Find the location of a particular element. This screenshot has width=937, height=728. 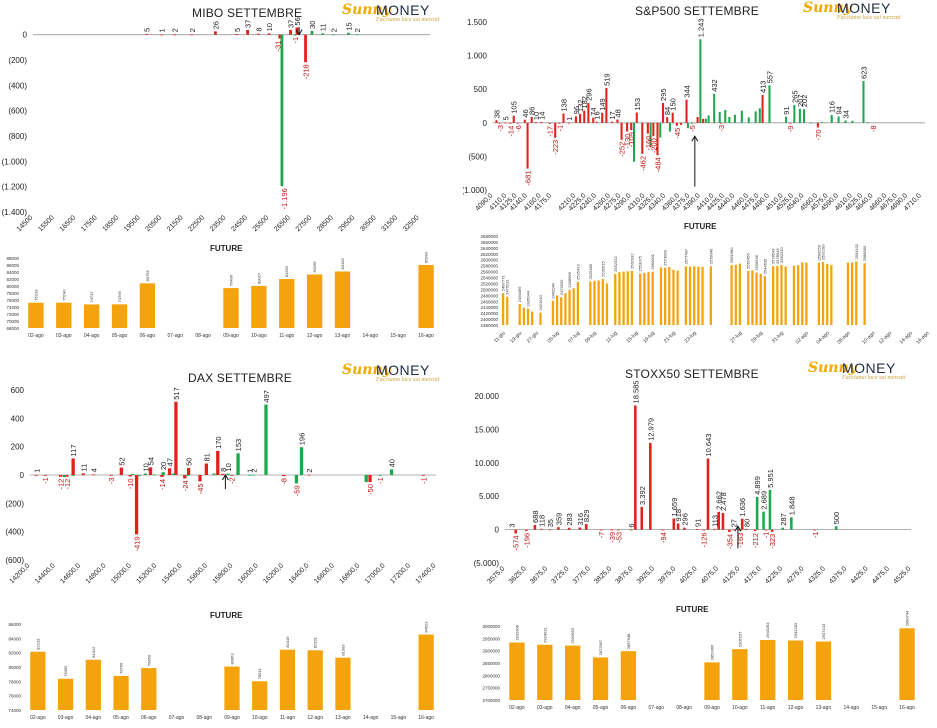

x-tick-label: 02-ago is located at coordinates (36, 336).